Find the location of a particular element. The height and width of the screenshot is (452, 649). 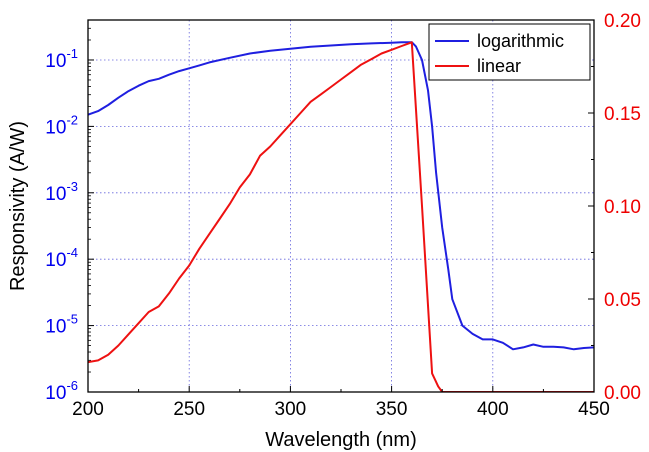

x-axis-title: Wavelength (nm) is located at coordinates (341, 440).